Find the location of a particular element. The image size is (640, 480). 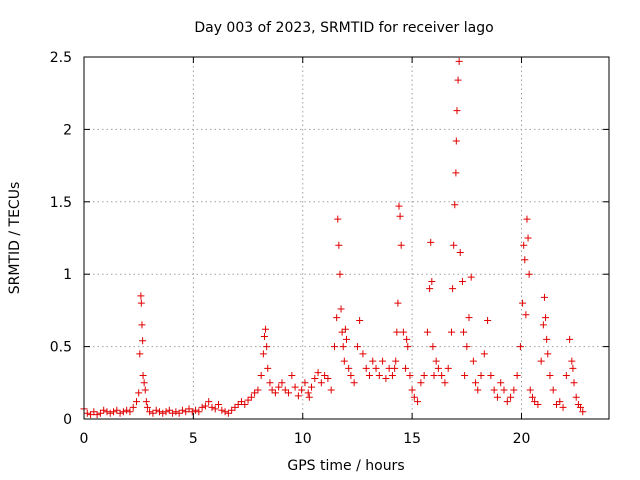

y-tick-label: 0.5 is located at coordinates (61, 348).